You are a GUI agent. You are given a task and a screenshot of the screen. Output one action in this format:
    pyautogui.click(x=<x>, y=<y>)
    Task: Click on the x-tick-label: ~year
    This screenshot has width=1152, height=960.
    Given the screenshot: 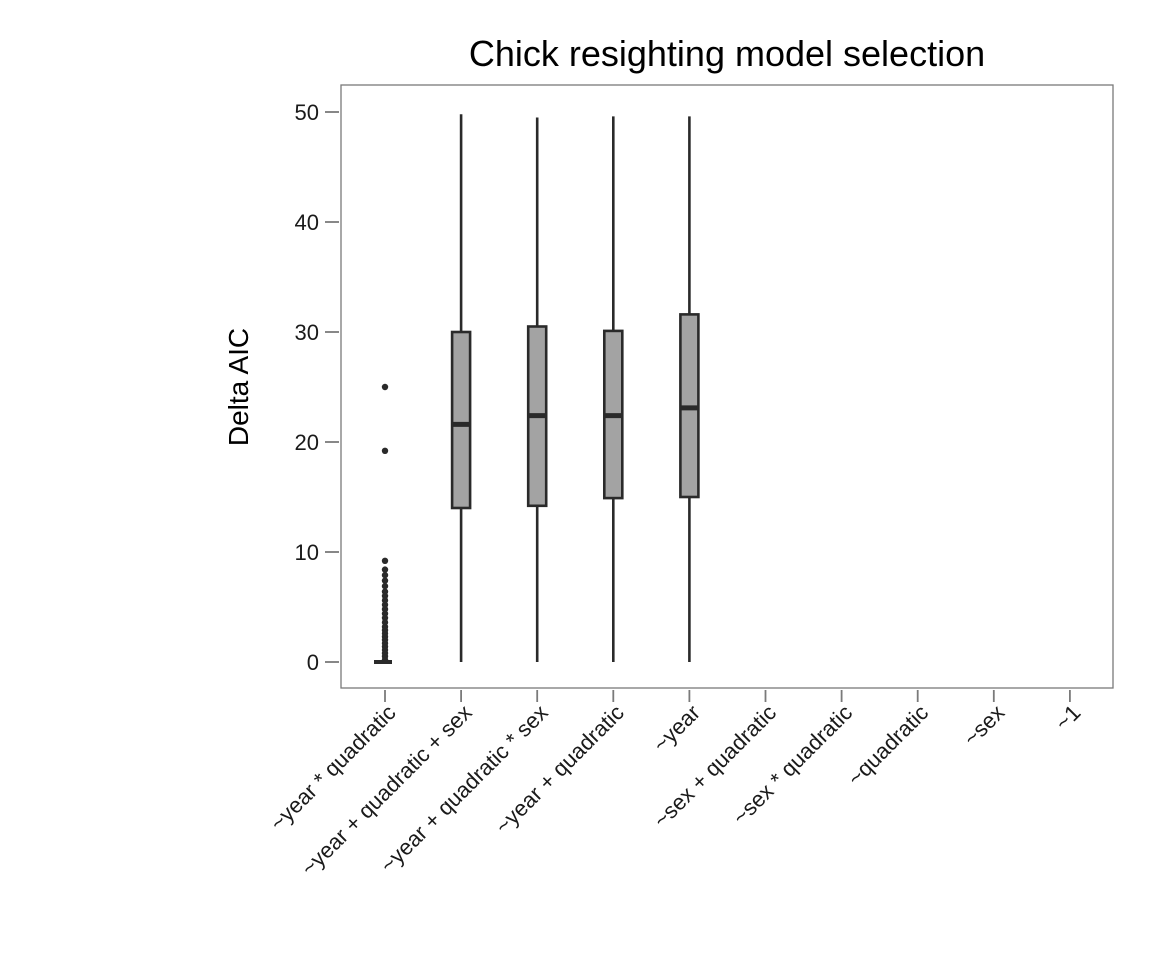 What is the action you would take?
    pyautogui.click(x=676, y=728)
    